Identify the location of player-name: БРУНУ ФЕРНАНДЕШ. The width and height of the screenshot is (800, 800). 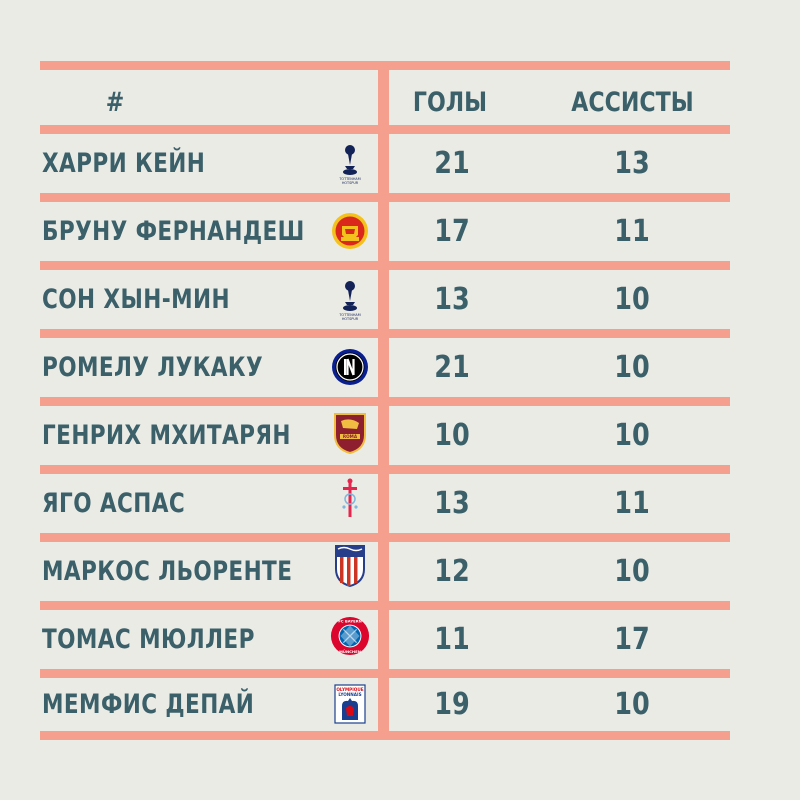
(173, 231).